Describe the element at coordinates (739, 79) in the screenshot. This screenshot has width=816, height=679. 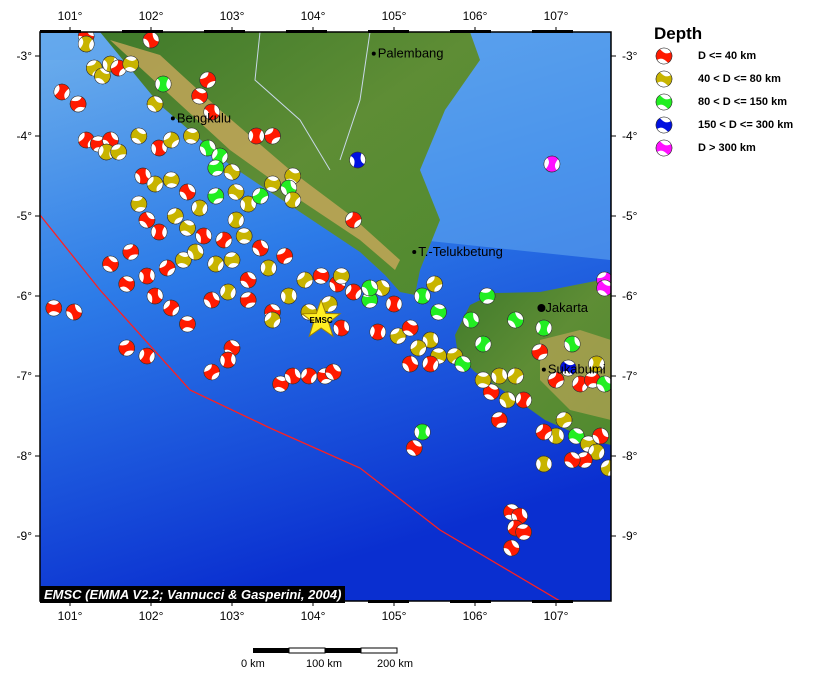
I see `legend-label: 40 < D <= 80 km` at that location.